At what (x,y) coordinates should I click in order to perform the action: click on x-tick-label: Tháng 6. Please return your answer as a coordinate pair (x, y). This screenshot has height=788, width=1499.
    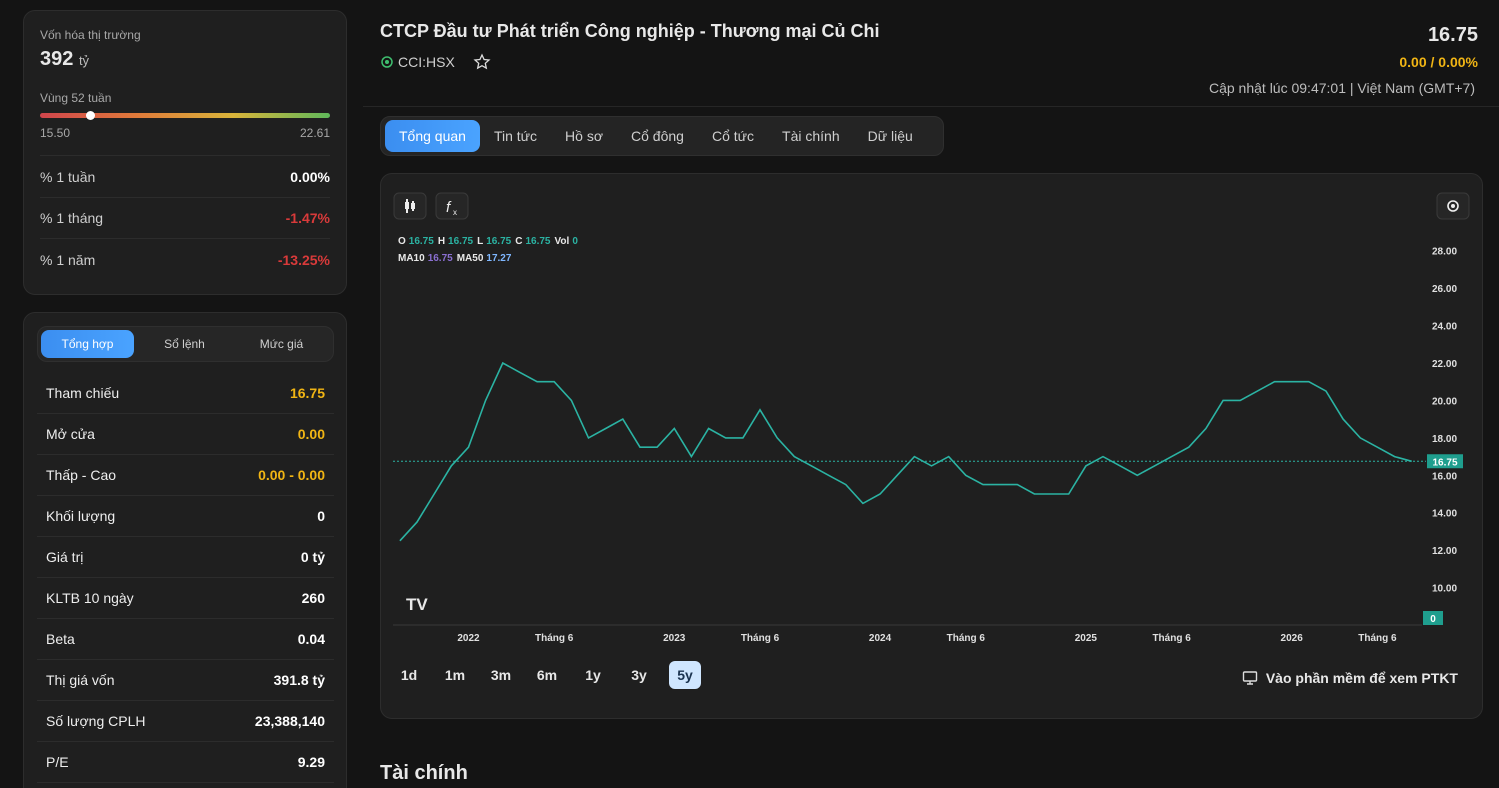
    Looking at the image, I should click on (966, 638).